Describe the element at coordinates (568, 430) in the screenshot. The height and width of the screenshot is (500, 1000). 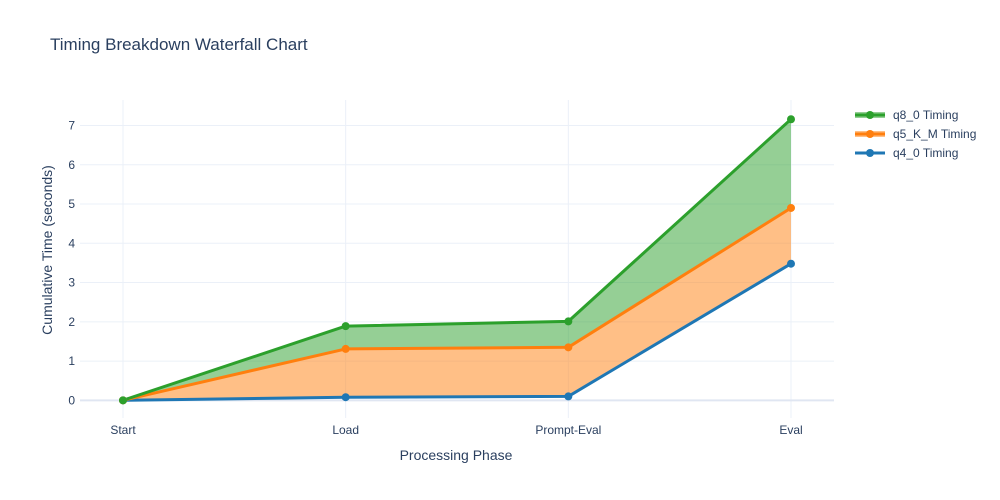
I see `x-tick-label: Prompt-Eval` at that location.